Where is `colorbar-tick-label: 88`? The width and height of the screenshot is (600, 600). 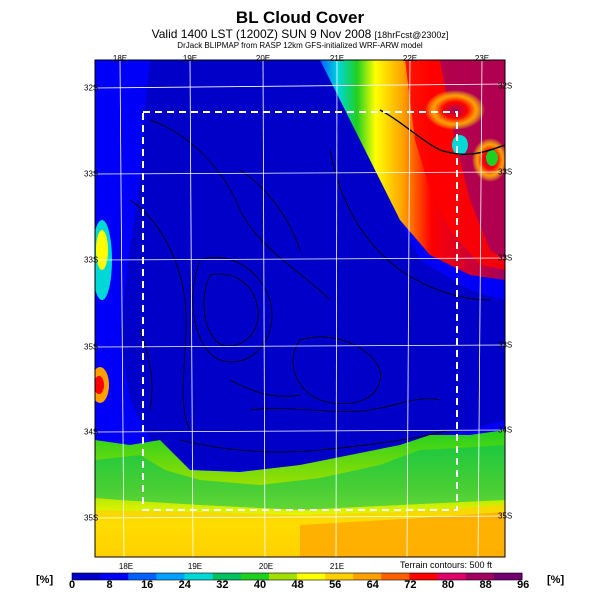
colorbar-tick-label: 88 is located at coordinates (485, 585).